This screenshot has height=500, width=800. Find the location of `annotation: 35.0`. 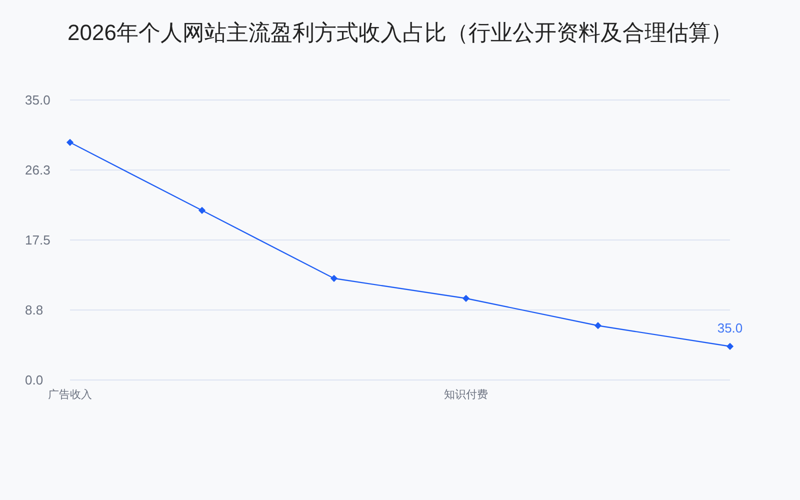

annotation: 35.0 is located at coordinates (730, 328).